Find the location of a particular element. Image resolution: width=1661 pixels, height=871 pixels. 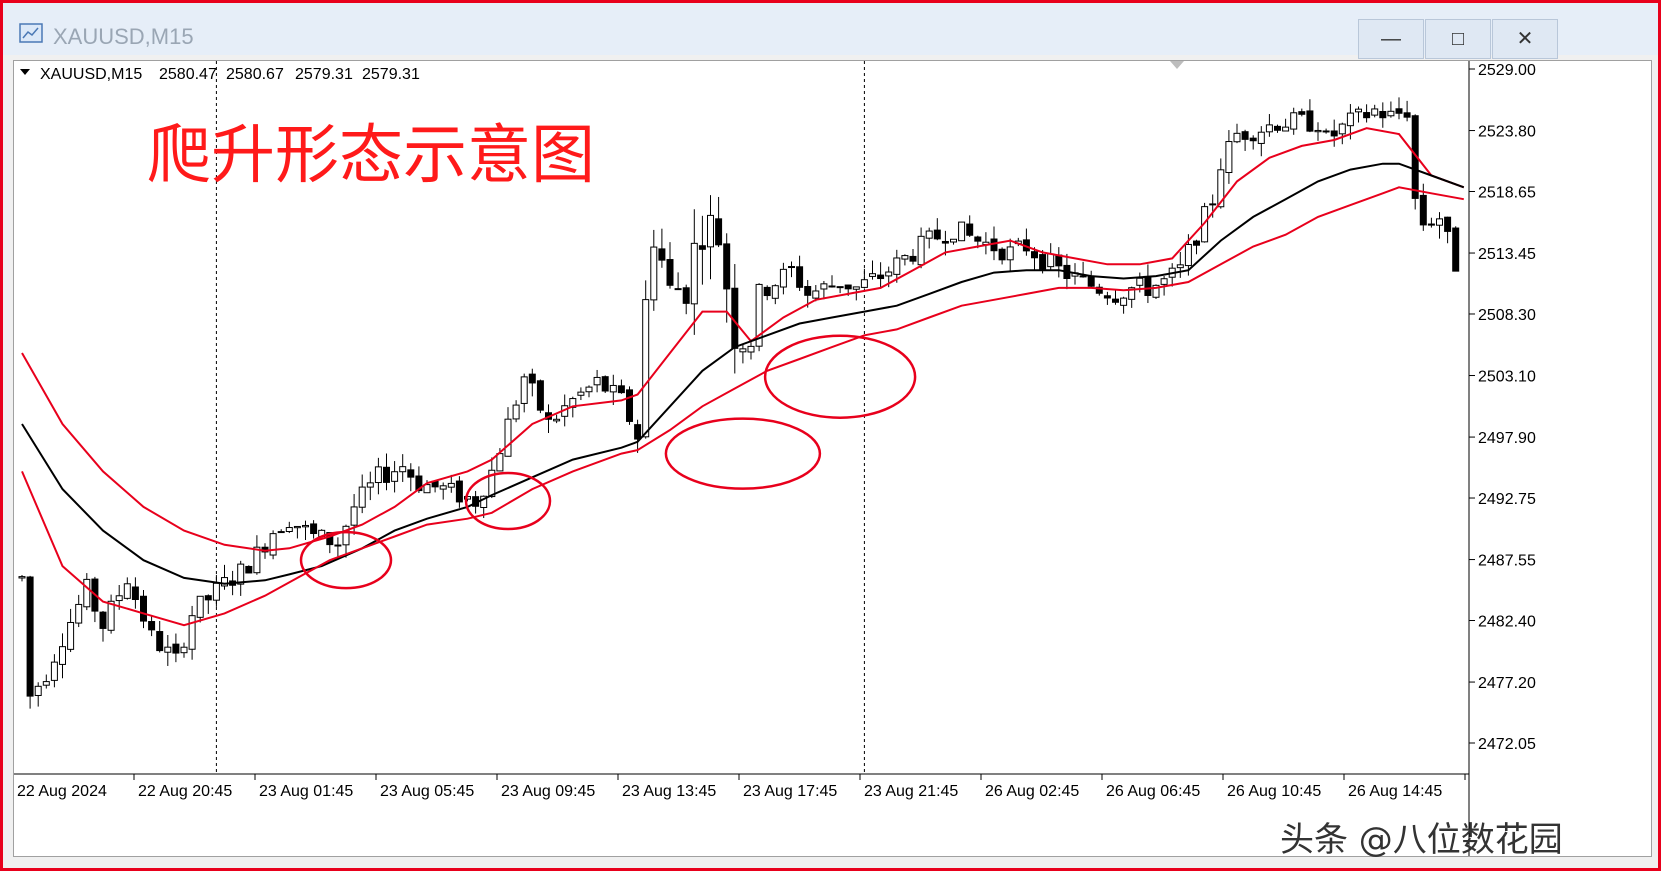

minimize-button: — is located at coordinates (1391, 39).